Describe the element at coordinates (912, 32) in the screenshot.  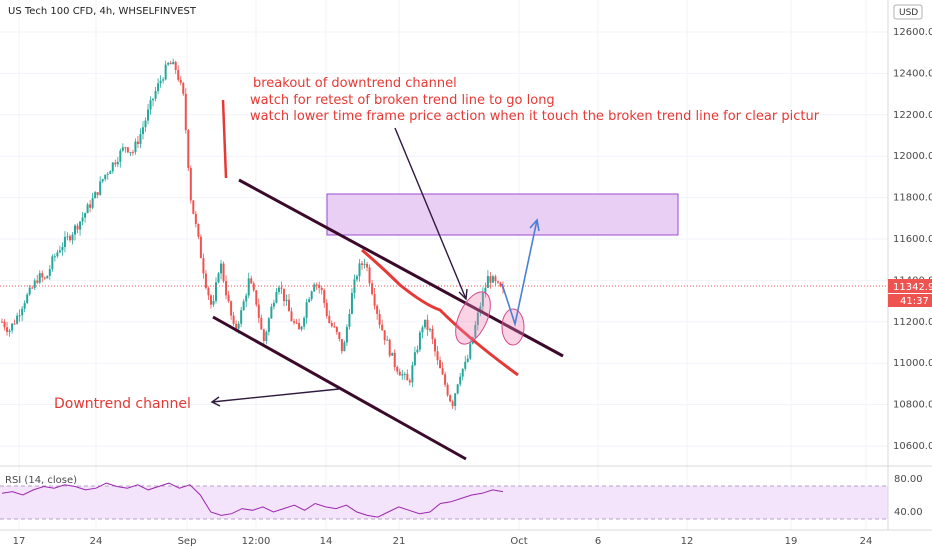
I see `price-tick-label: 12600.0` at that location.